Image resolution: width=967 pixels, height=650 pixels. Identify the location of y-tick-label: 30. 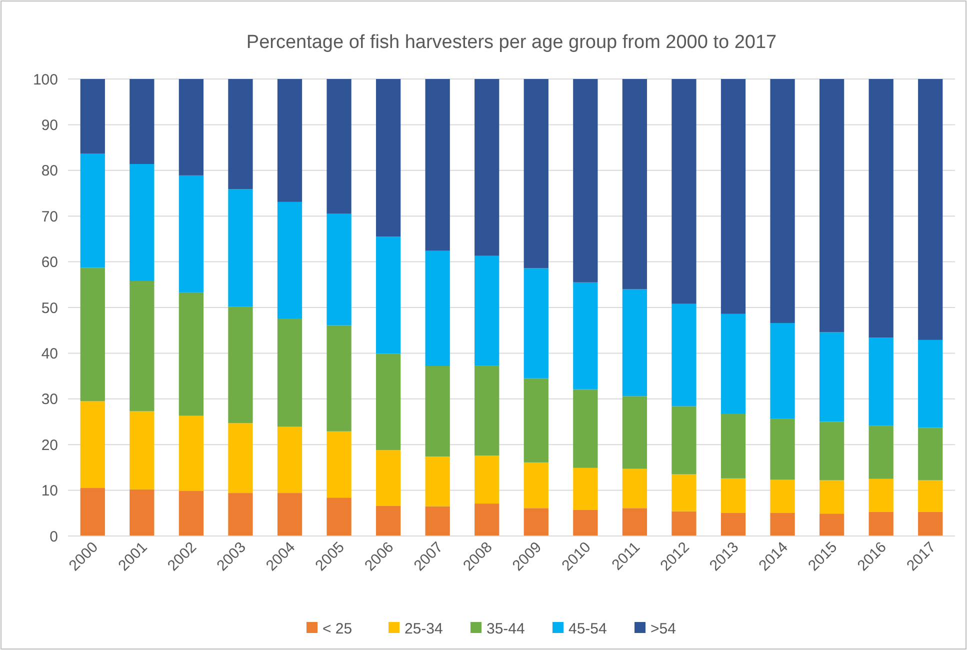
(49, 399).